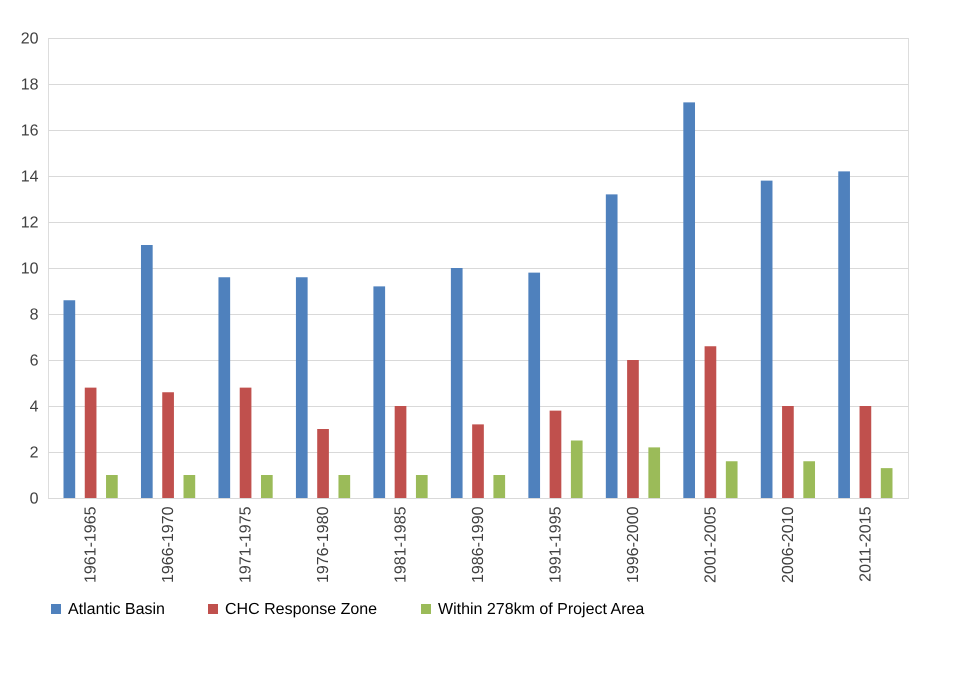  Describe the element at coordinates (34, 453) in the screenshot. I see `y-tick-label: 2` at that location.